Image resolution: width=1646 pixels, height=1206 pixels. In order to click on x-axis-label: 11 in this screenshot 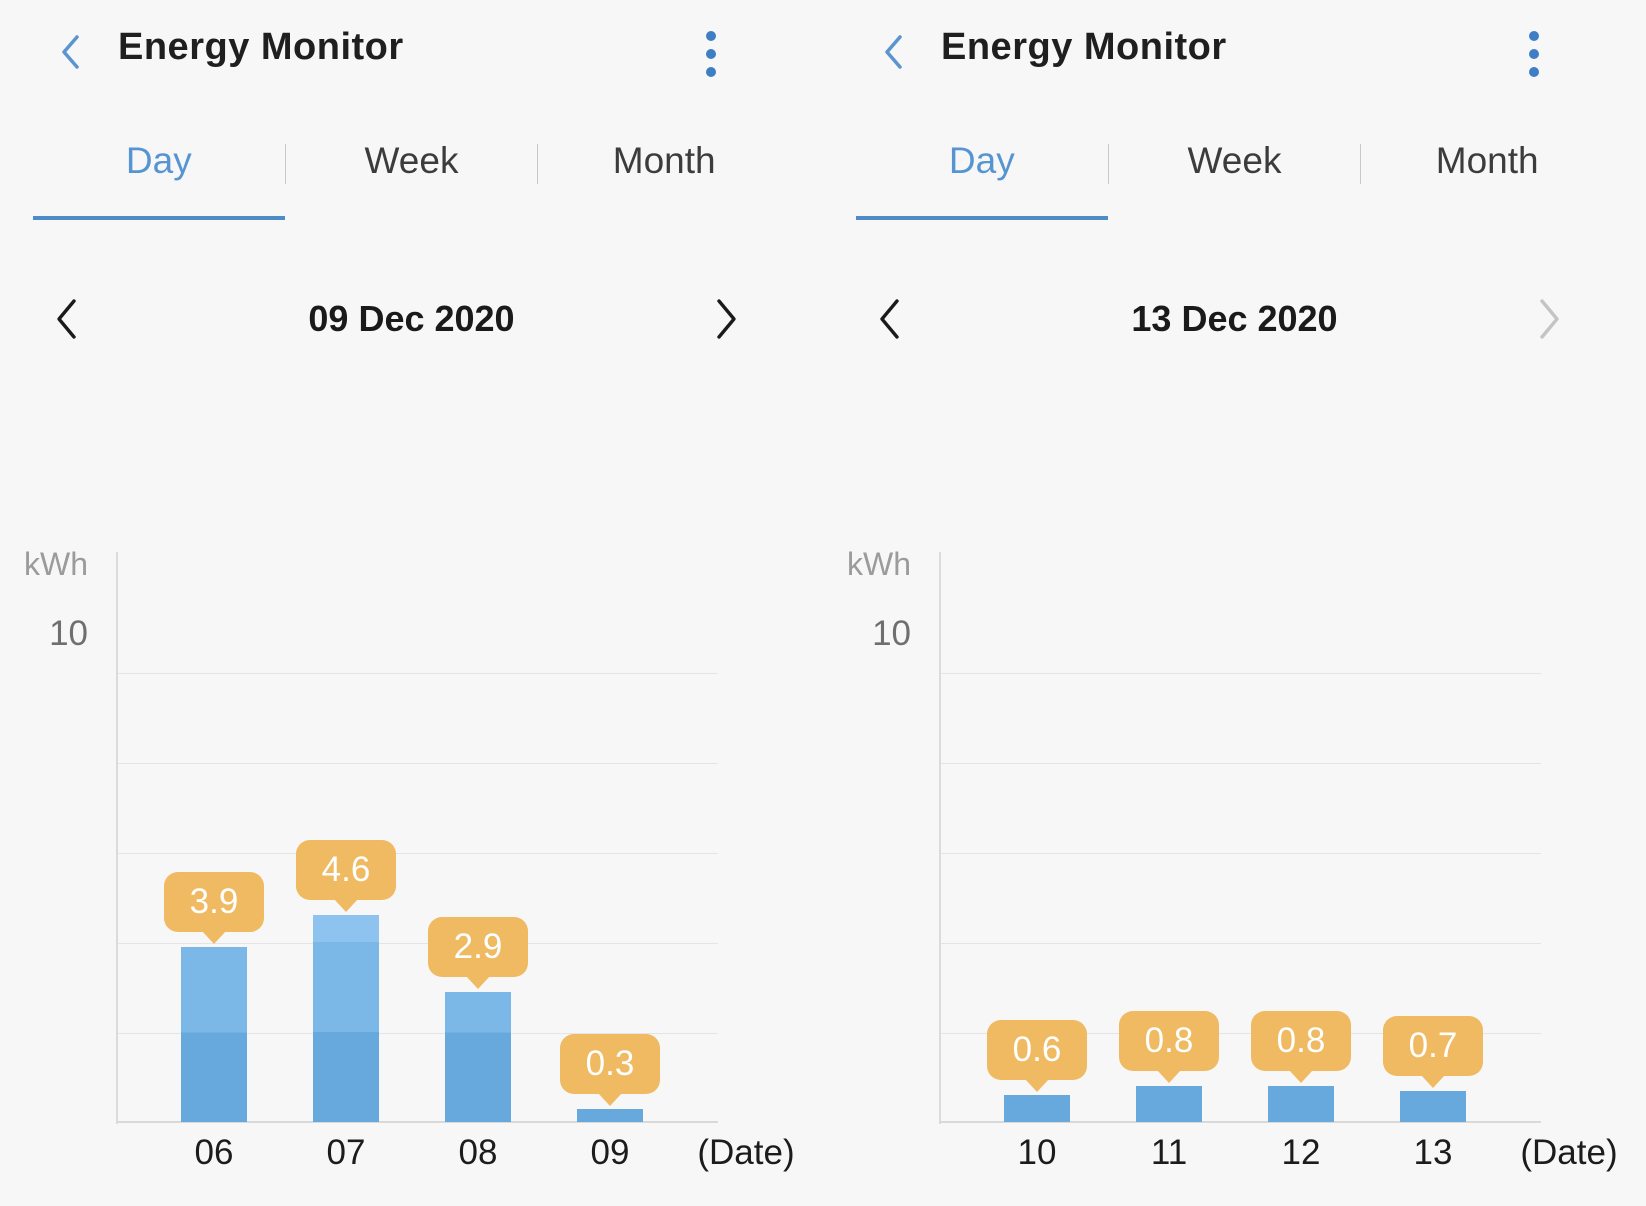, I will do `click(1169, 1152)`.